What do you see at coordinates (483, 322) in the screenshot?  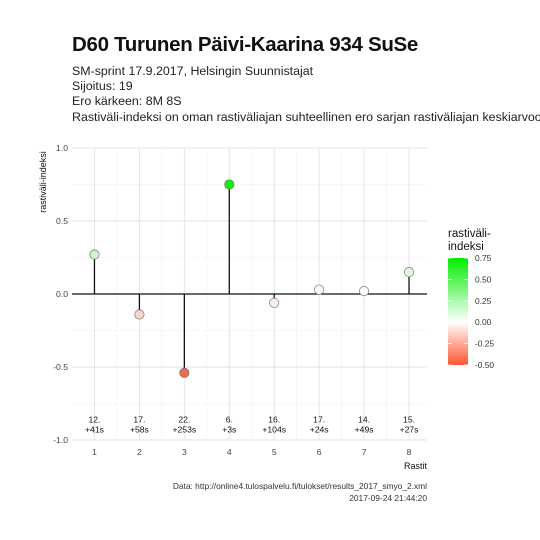 I see `legend-tick-label: 0.00` at bounding box center [483, 322].